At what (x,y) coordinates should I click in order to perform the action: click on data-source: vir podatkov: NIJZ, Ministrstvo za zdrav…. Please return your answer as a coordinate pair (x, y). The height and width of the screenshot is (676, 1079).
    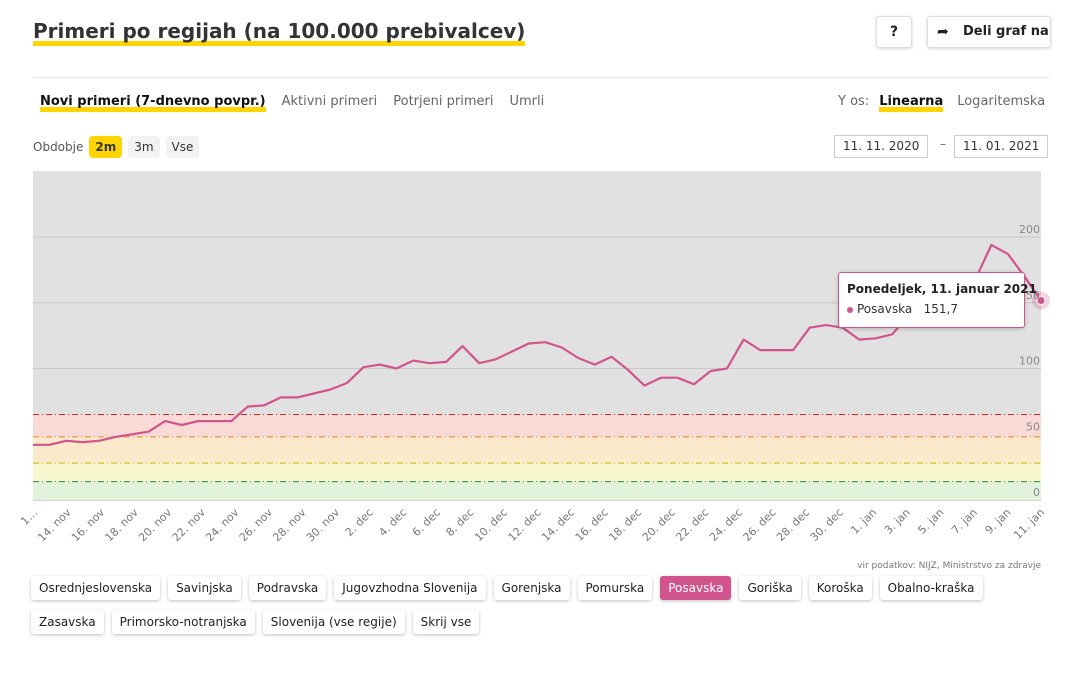
    Looking at the image, I should click on (949, 566).